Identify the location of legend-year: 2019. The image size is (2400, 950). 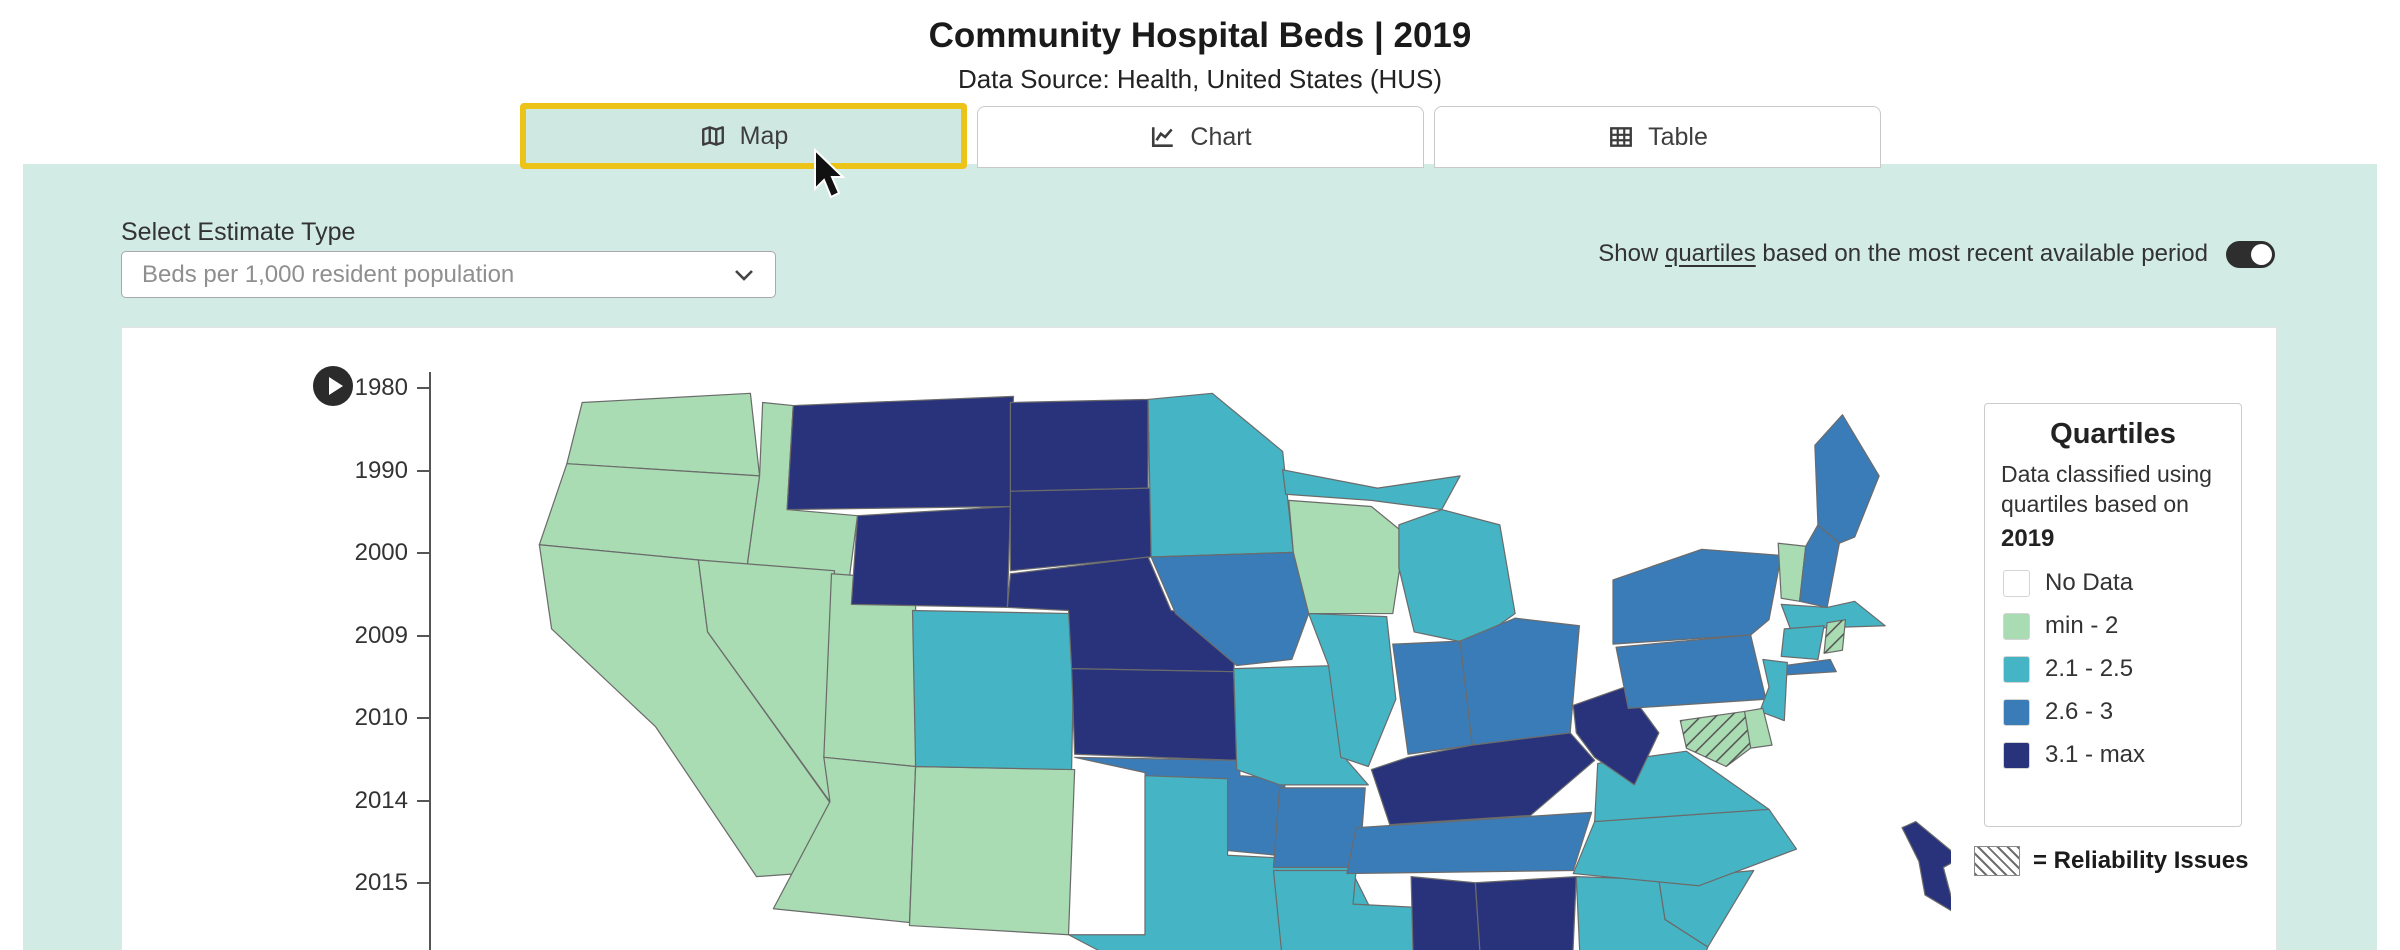
(2028, 538).